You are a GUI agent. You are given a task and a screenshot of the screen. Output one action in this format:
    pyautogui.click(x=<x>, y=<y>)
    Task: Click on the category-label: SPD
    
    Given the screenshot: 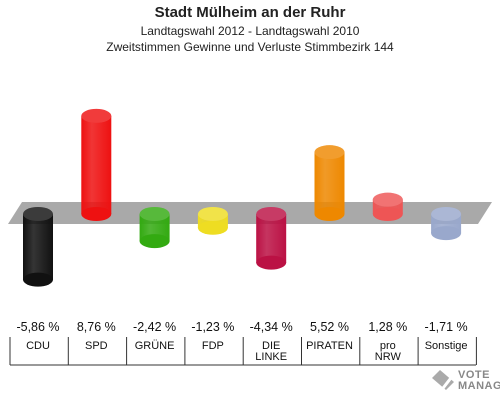 What is the action you would take?
    pyautogui.click(x=96, y=346)
    